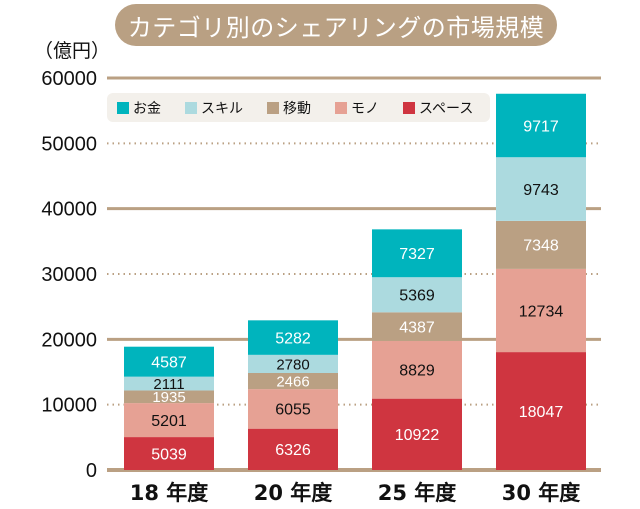 The width and height of the screenshot is (640, 509). I want to click on x-tick-label: 30 年度, so click(541, 493).